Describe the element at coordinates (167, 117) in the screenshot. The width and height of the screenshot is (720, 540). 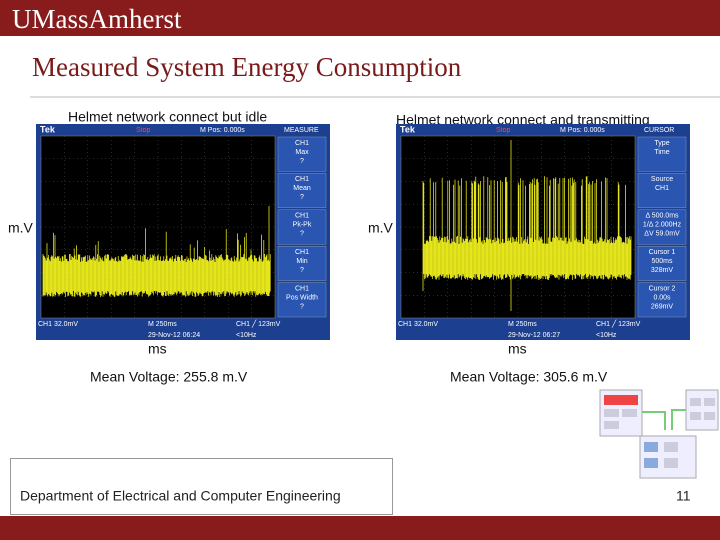
I see `panel-caption: Helmet network connect but idle` at that location.